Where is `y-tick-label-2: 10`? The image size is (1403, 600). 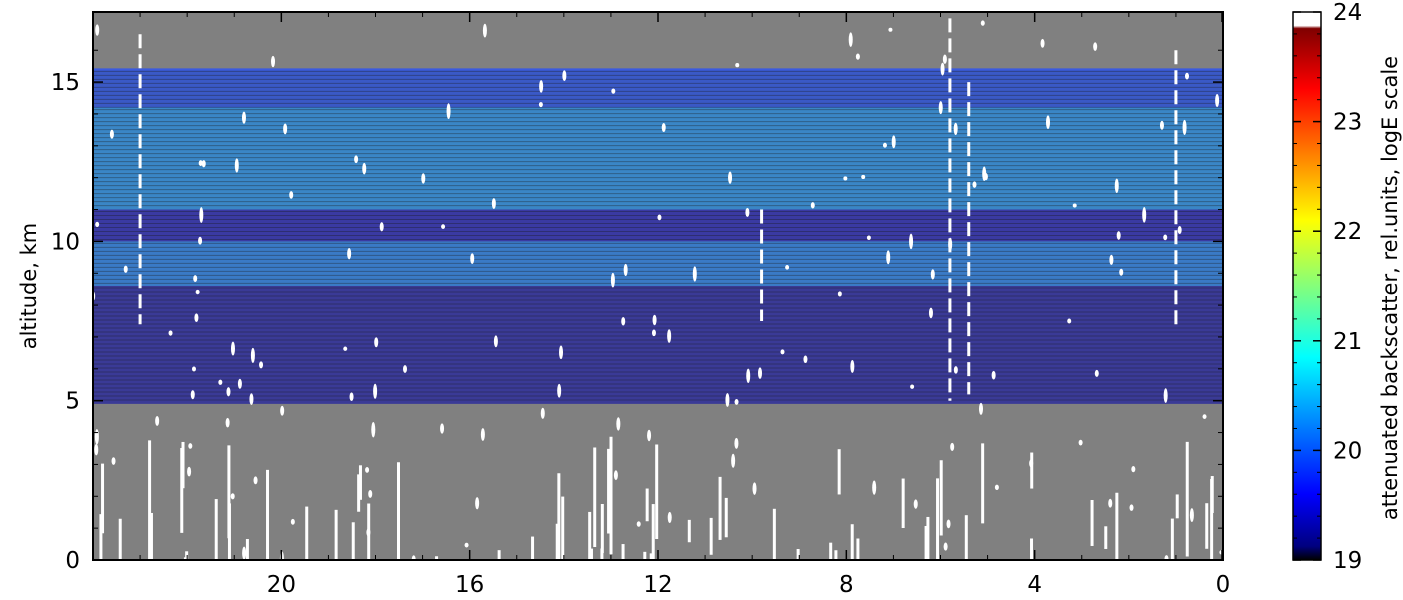 y-tick-label-2: 10 is located at coordinates (65, 242).